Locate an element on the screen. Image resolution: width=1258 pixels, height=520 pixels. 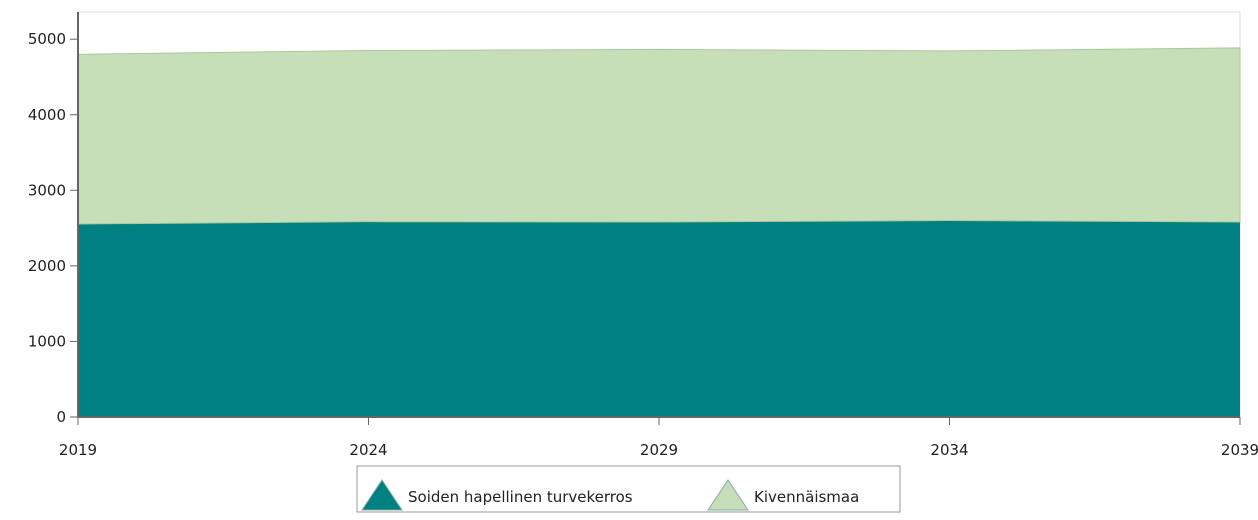
y-tick-label: 3000 is located at coordinates (47, 190).